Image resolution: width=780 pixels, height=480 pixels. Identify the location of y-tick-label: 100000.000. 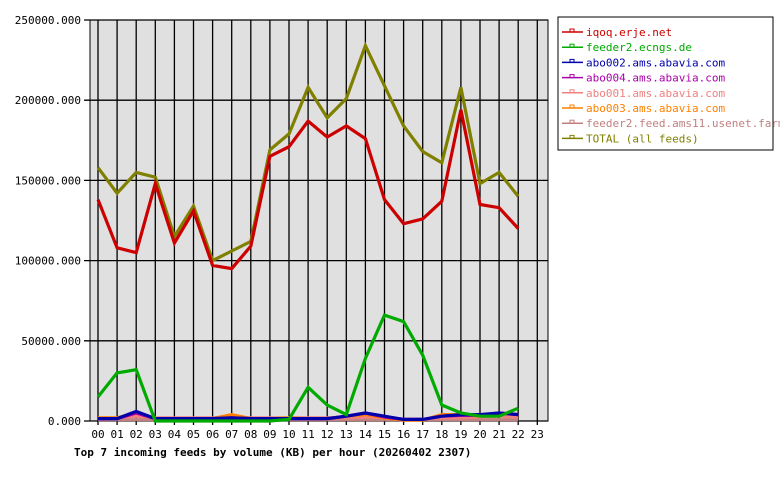
(48, 261).